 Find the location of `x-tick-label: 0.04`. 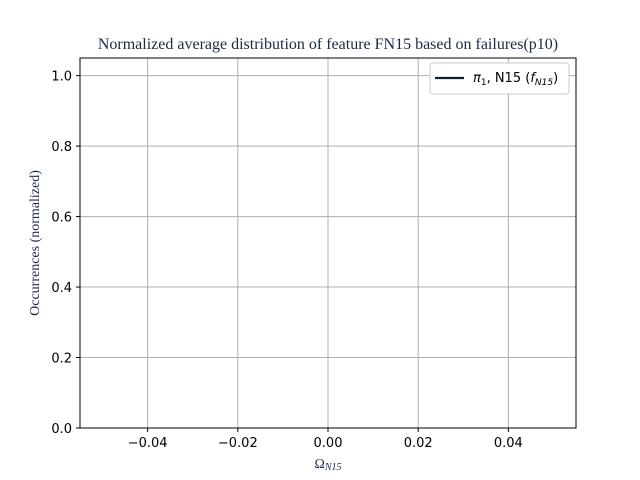

x-tick-label: 0.04 is located at coordinates (508, 443).